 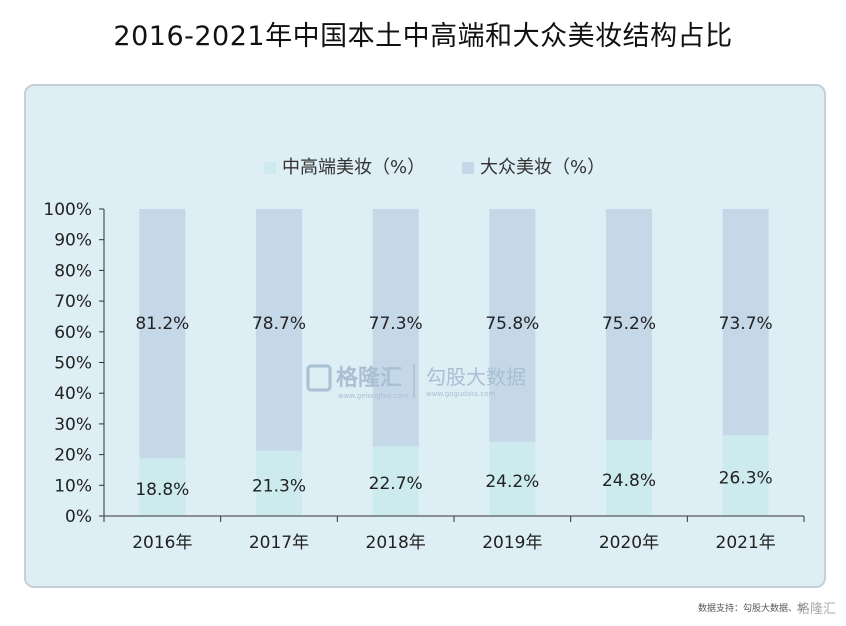 I want to click on y-tick-label-4: 40%, so click(x=73, y=394).